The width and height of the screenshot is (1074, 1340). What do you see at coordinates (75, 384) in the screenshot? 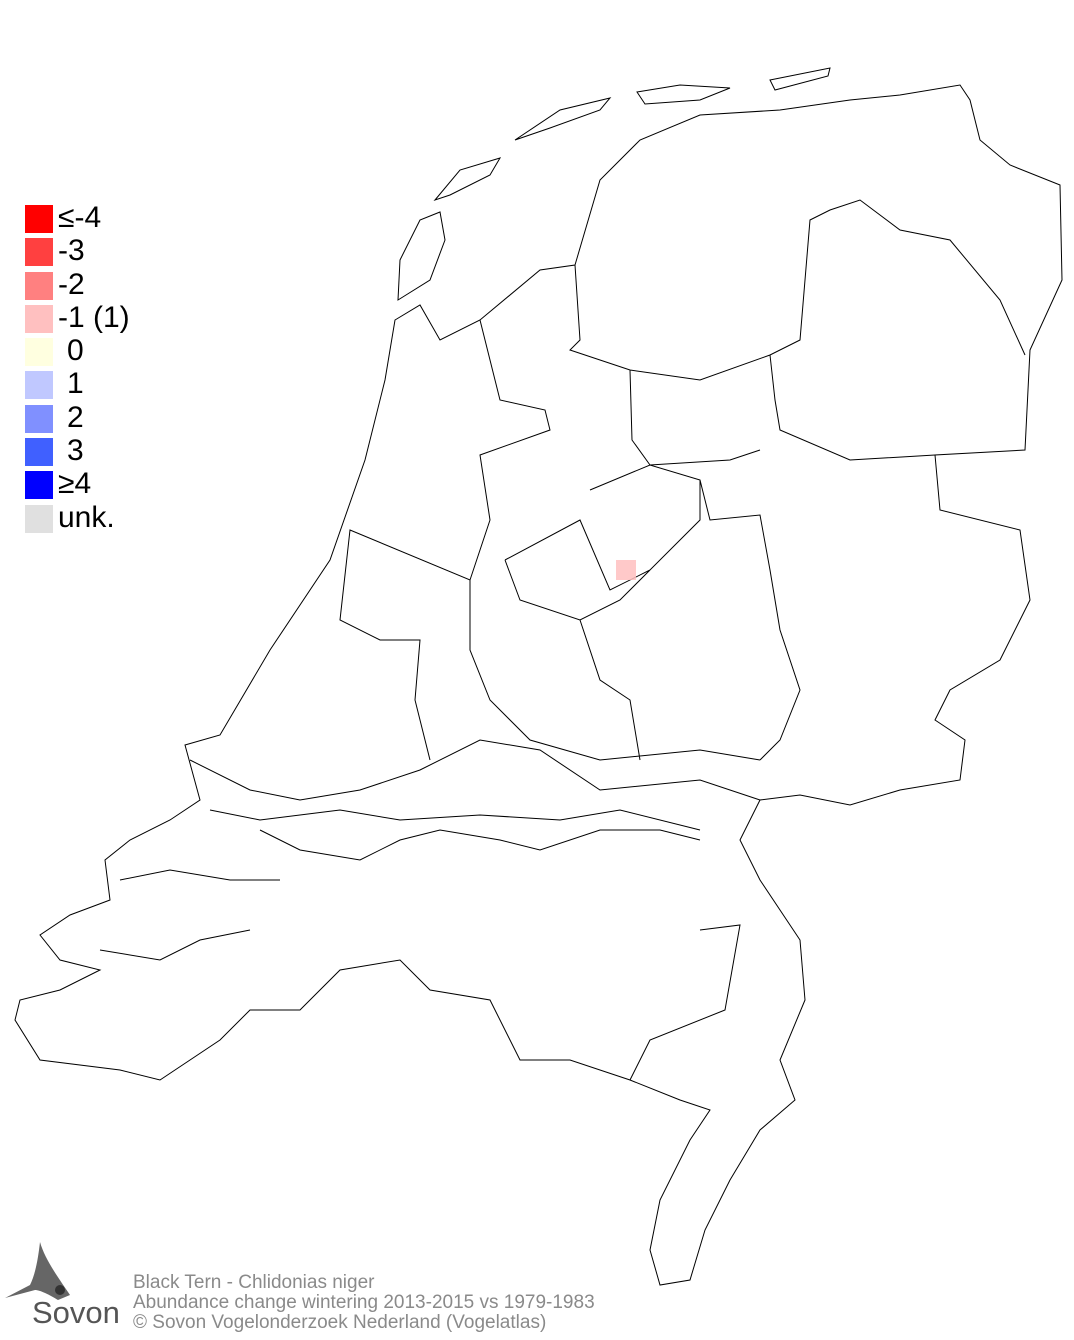
I see `legend-label: 1` at bounding box center [75, 384].